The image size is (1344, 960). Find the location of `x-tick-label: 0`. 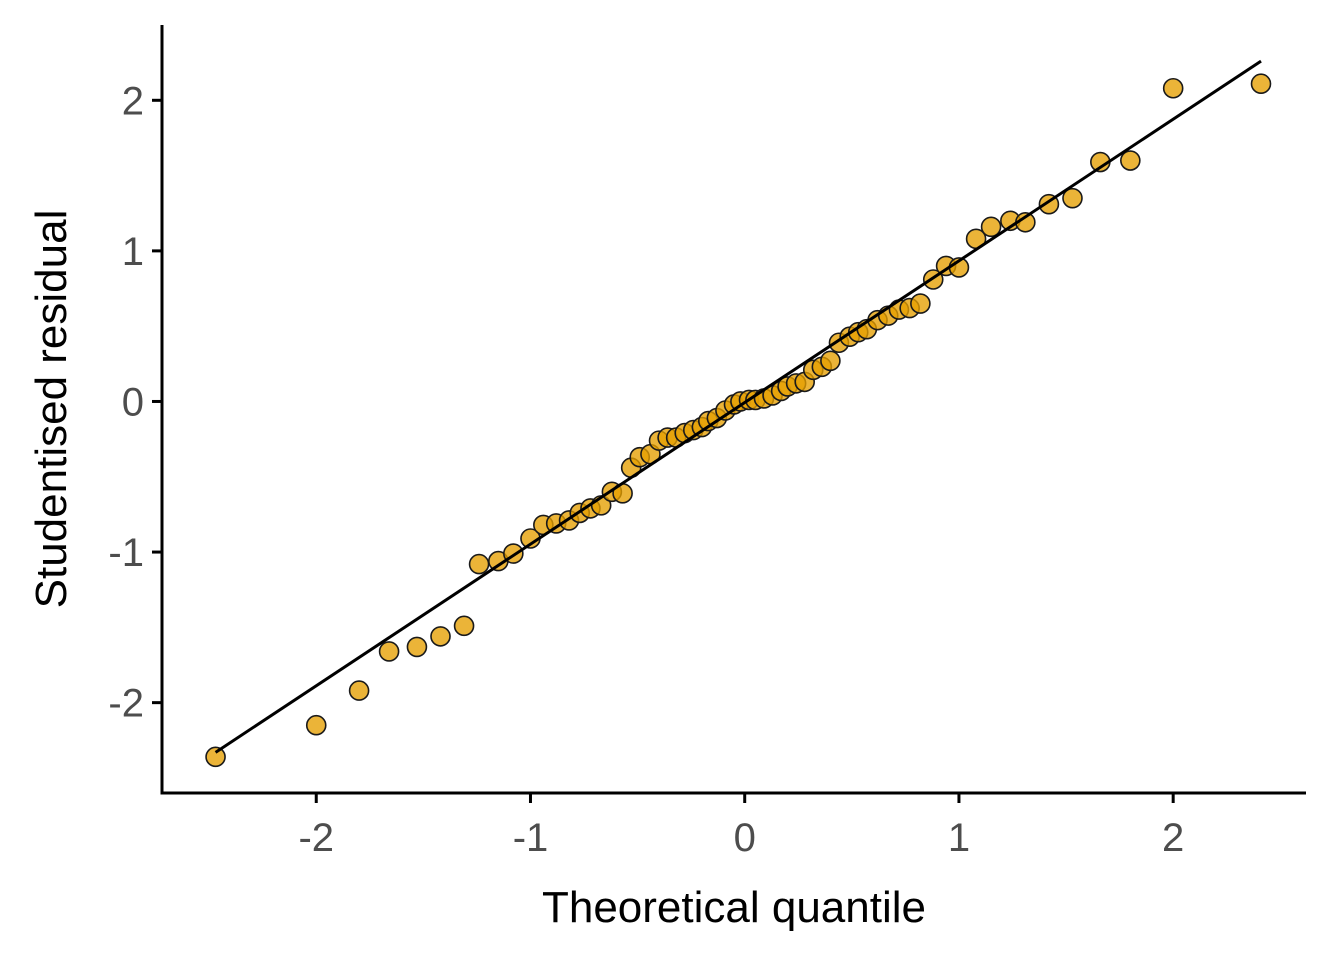

x-tick-label: 0 is located at coordinates (745, 838).